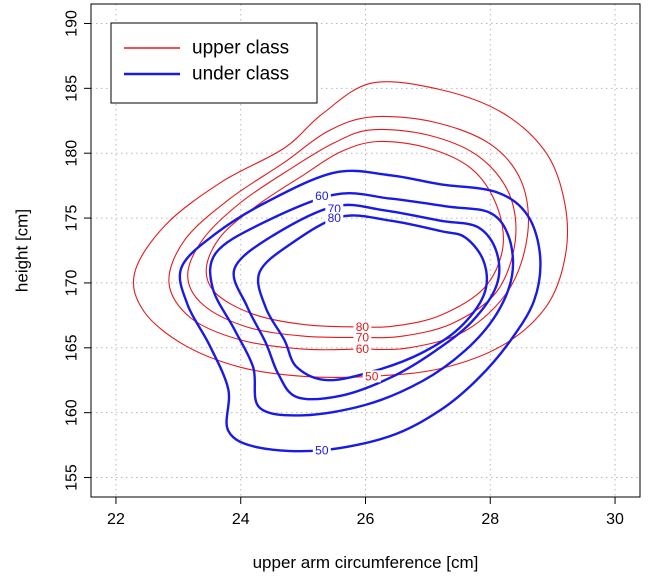 The width and height of the screenshot is (649, 579). What do you see at coordinates (72, 88) in the screenshot?
I see `y-tick-label: 185` at bounding box center [72, 88].